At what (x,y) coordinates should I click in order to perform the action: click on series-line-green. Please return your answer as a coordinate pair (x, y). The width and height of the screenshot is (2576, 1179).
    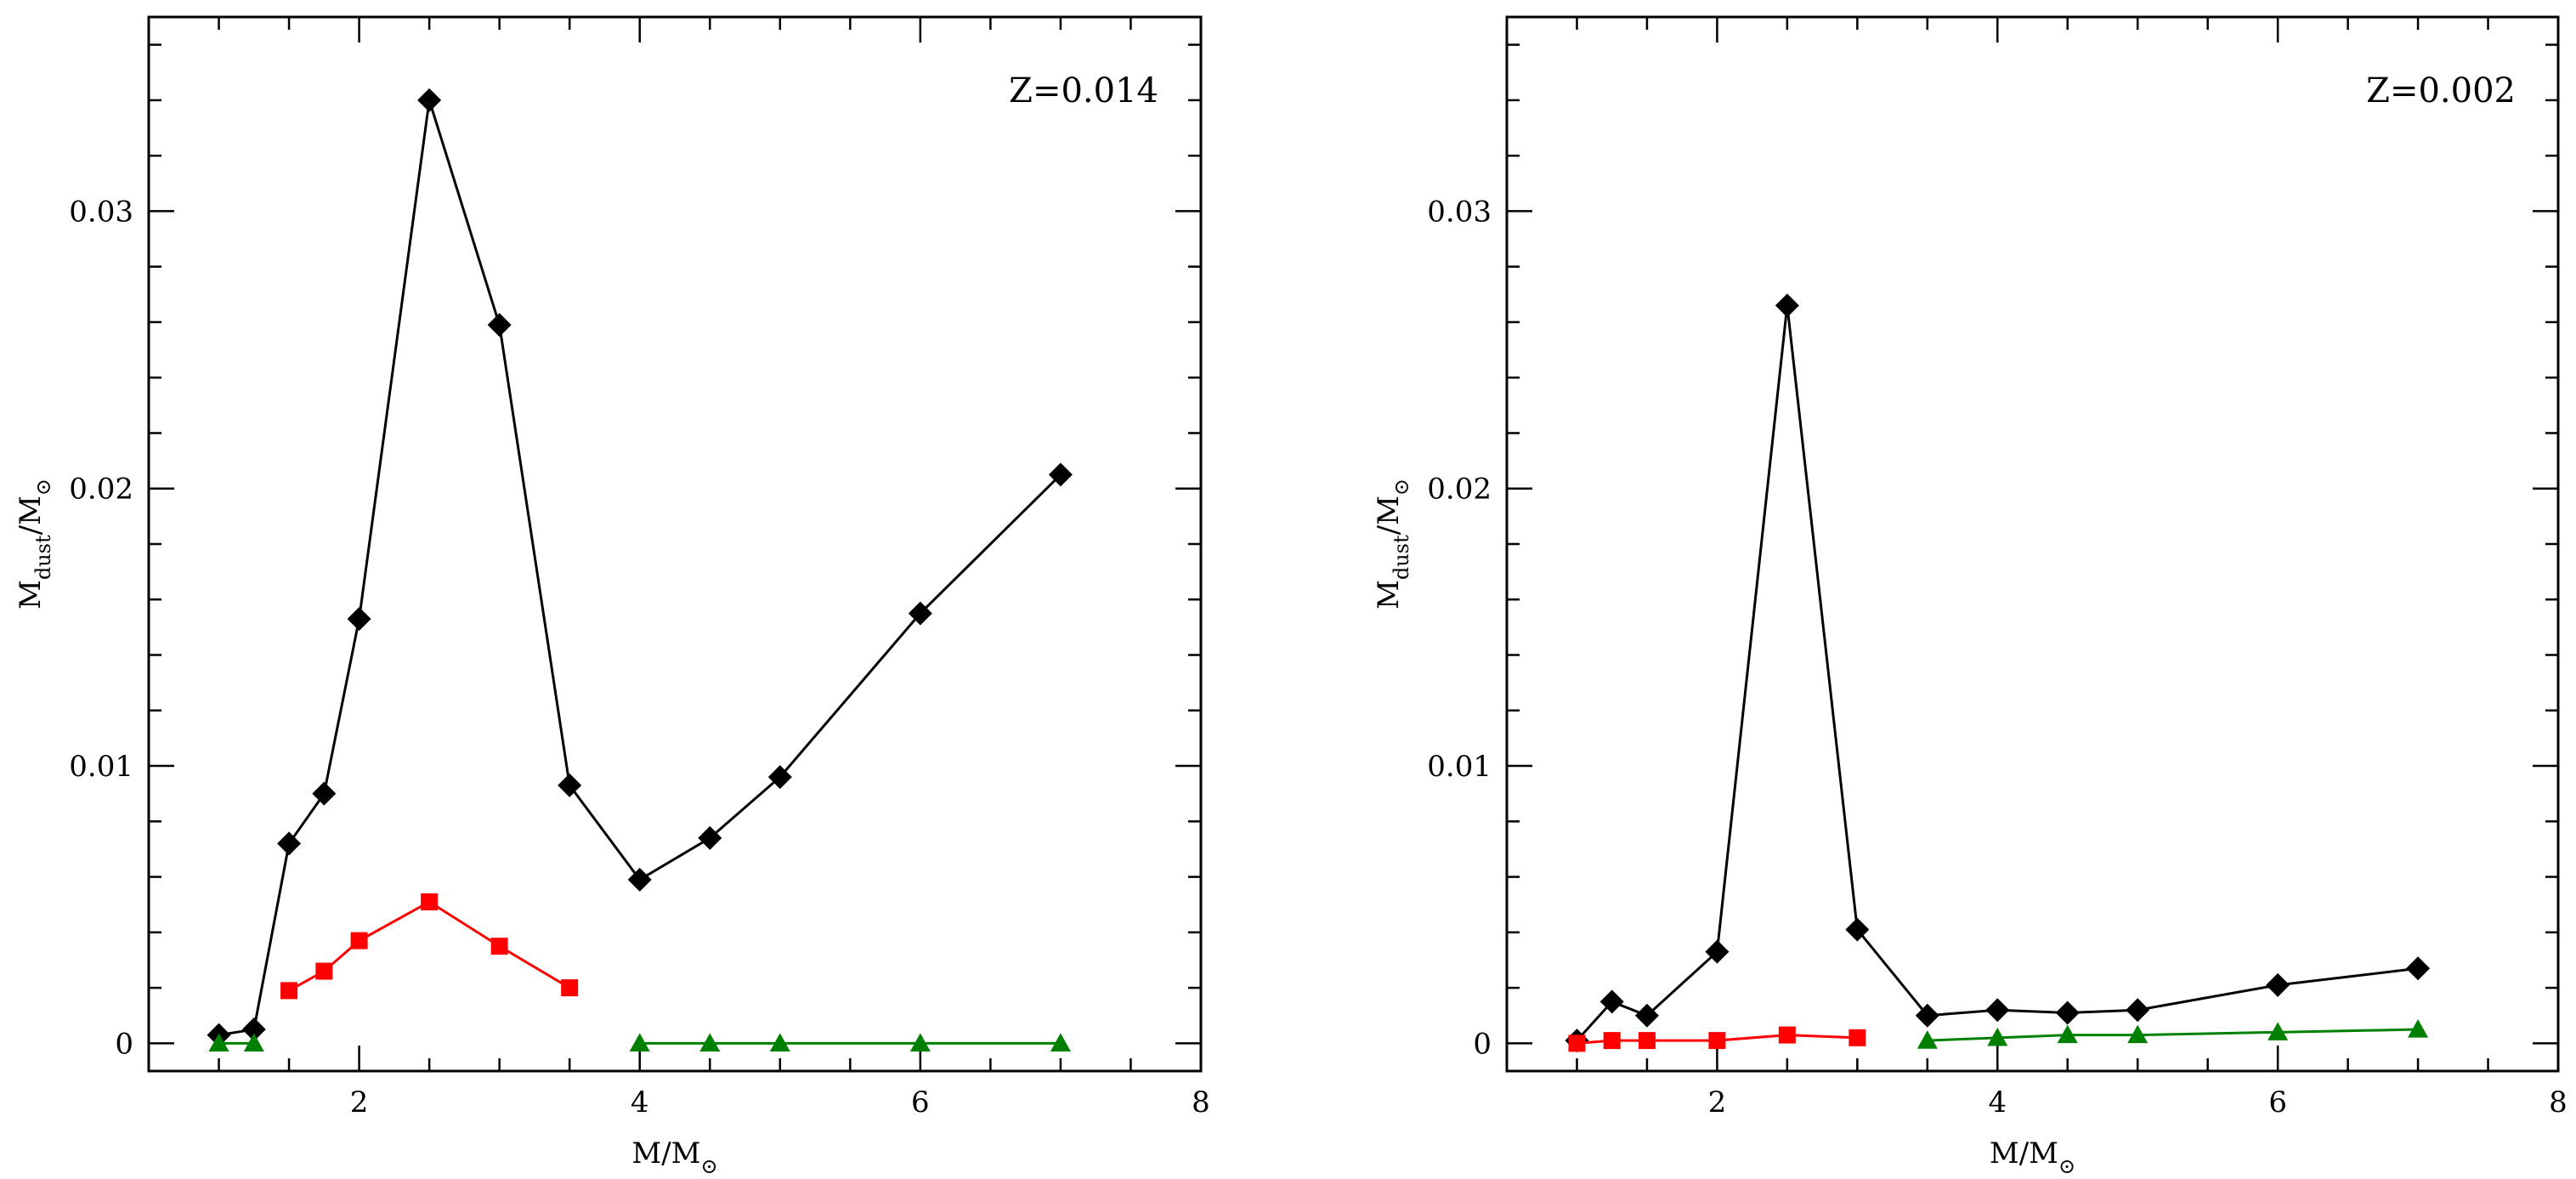
    Looking at the image, I should click on (2173, 1035).